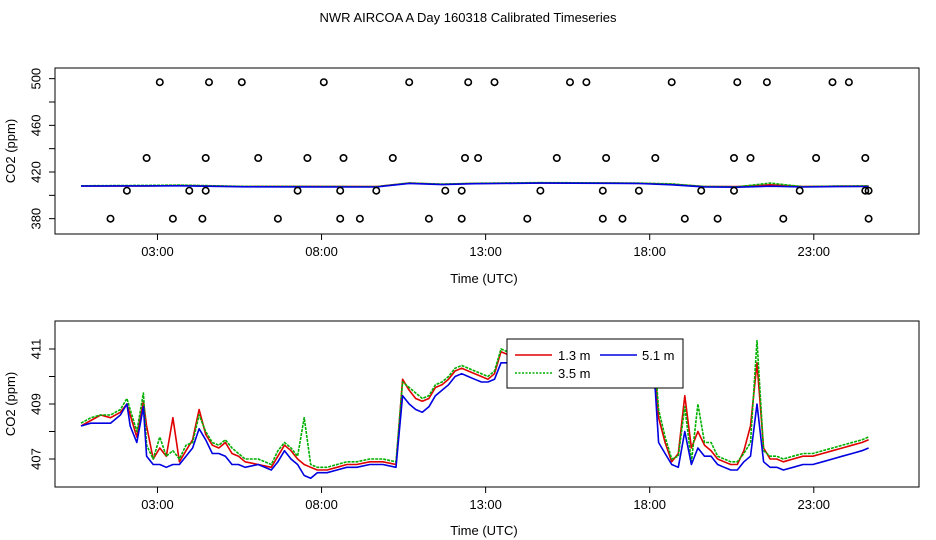 The width and height of the screenshot is (936, 540). I want to click on bottom-y-axis: 407 409 411, so click(41, 404).